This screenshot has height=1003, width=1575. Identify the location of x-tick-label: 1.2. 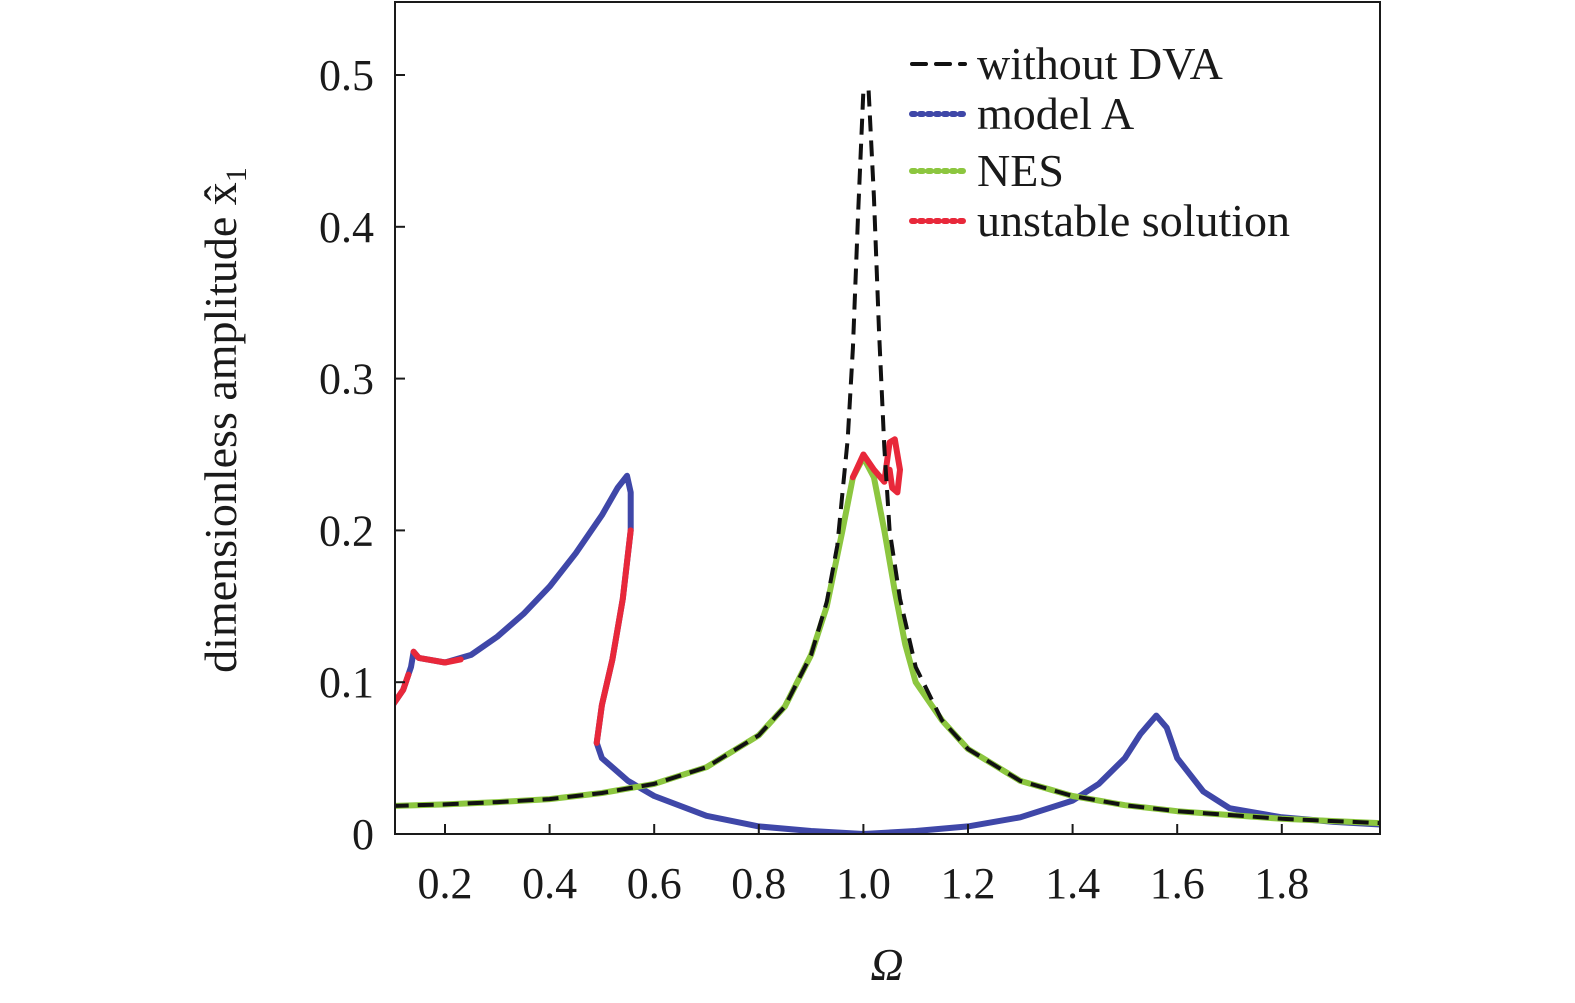
(968, 883).